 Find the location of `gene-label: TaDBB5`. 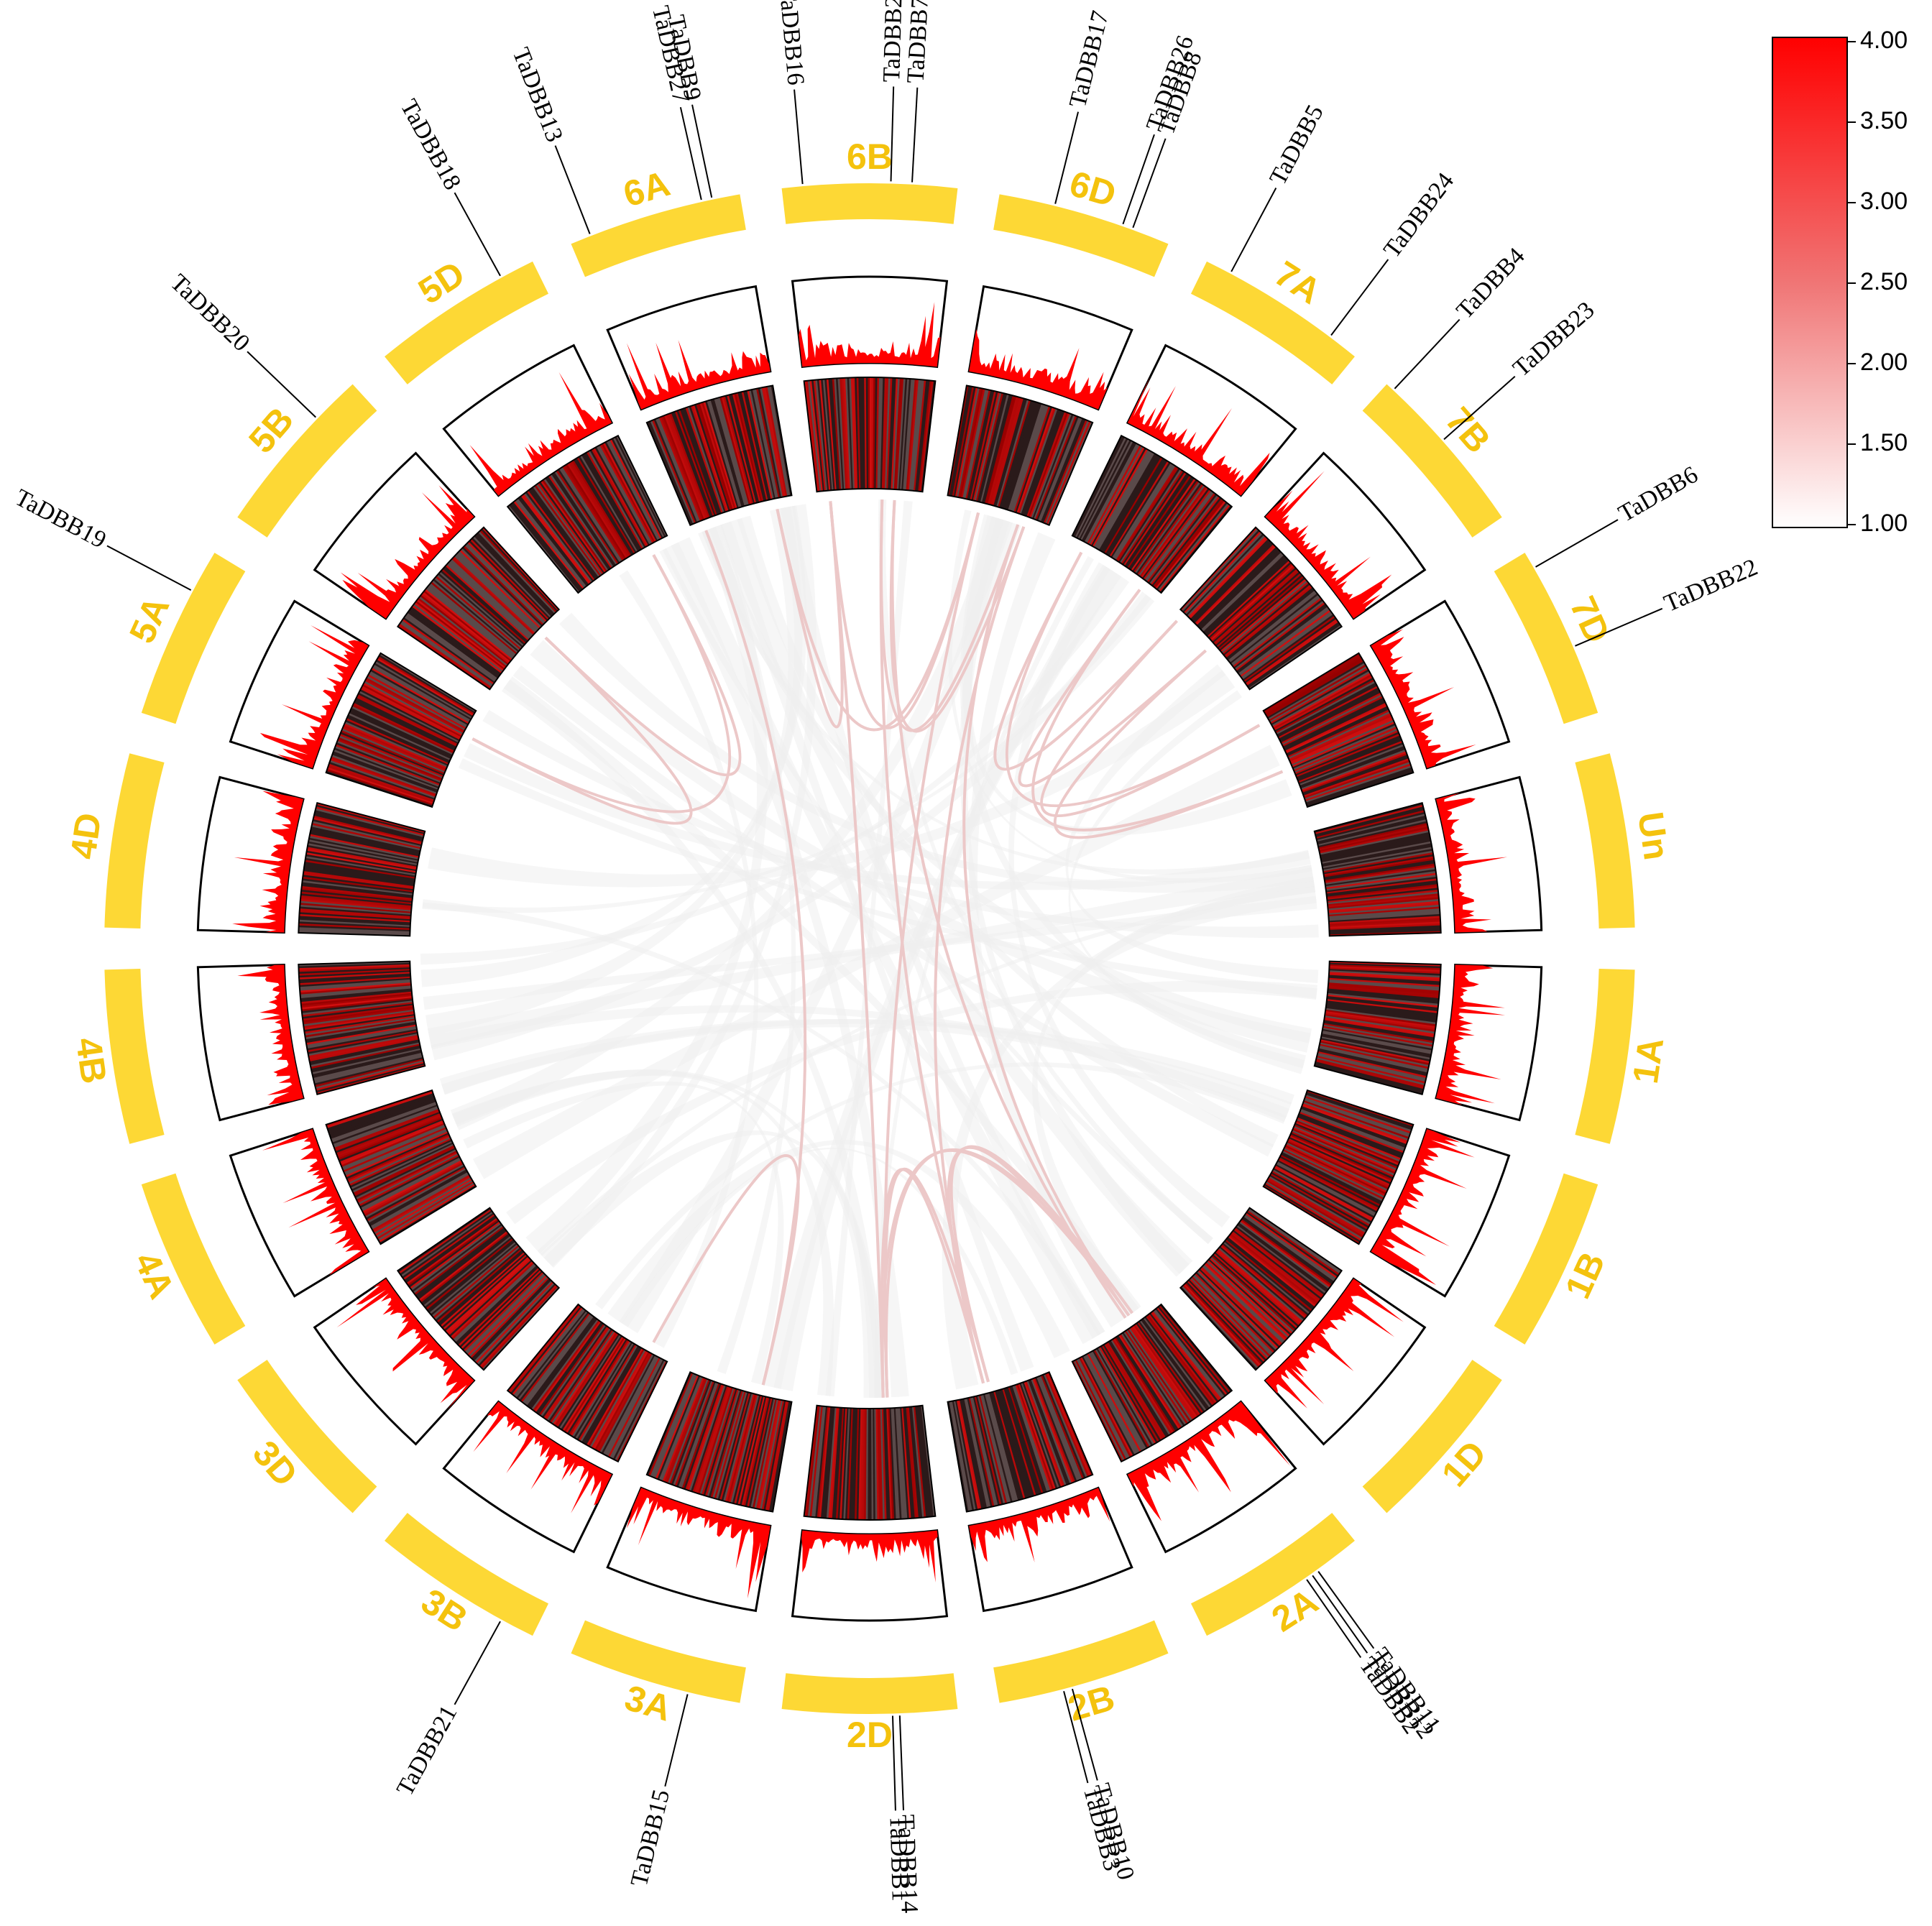

gene-label: TaDBB5 is located at coordinates (1296, 145).